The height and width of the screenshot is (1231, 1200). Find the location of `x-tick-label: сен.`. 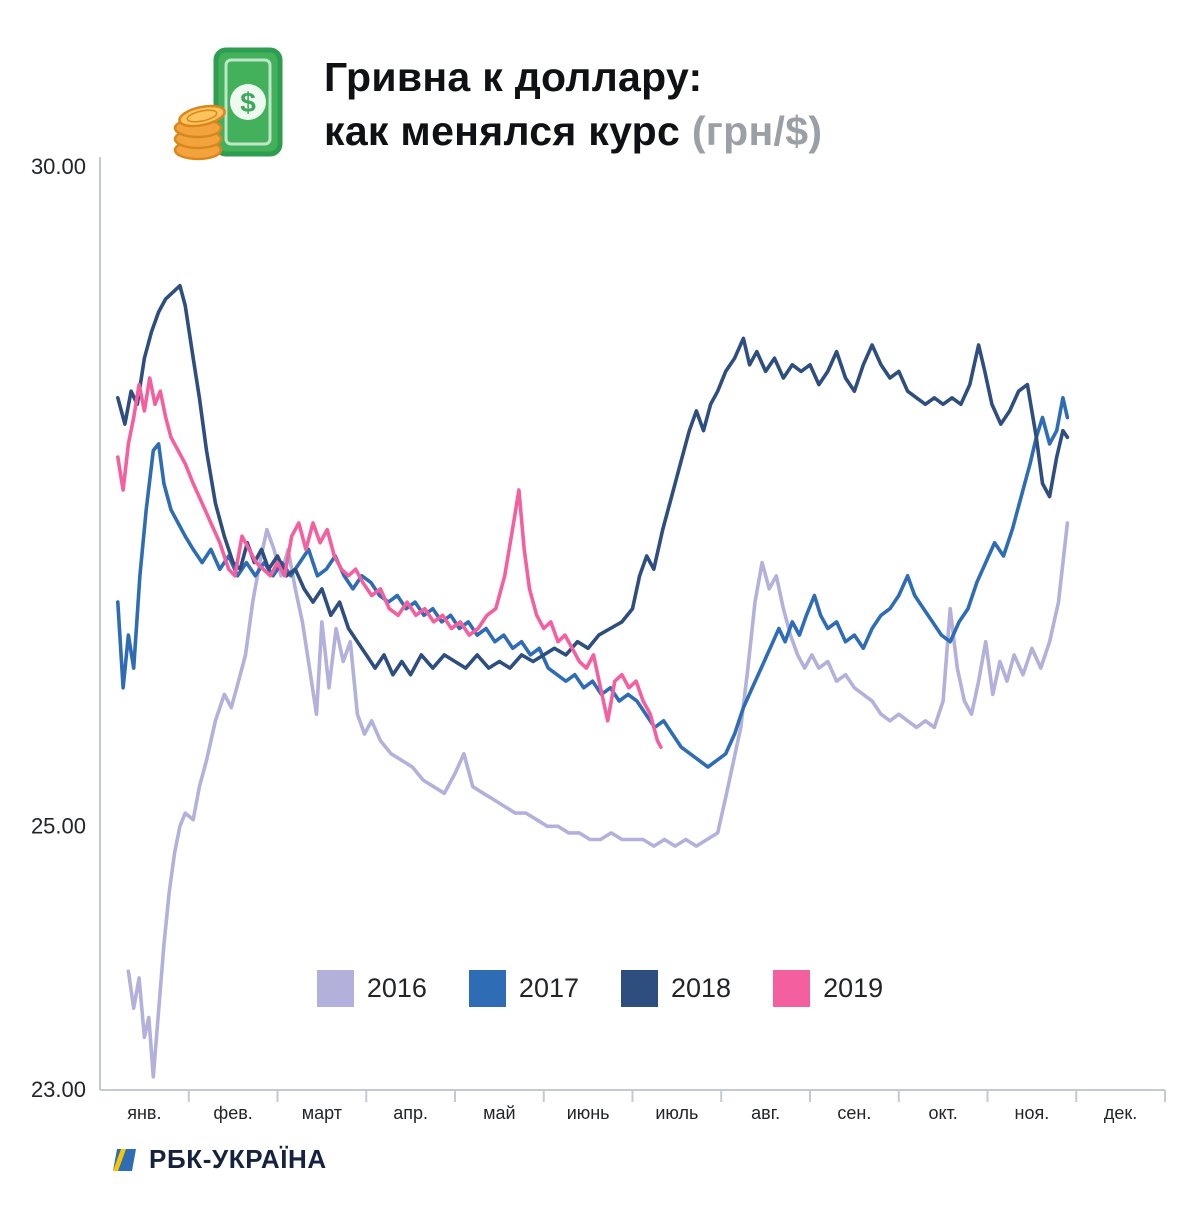

x-tick-label: сен. is located at coordinates (854, 1113).